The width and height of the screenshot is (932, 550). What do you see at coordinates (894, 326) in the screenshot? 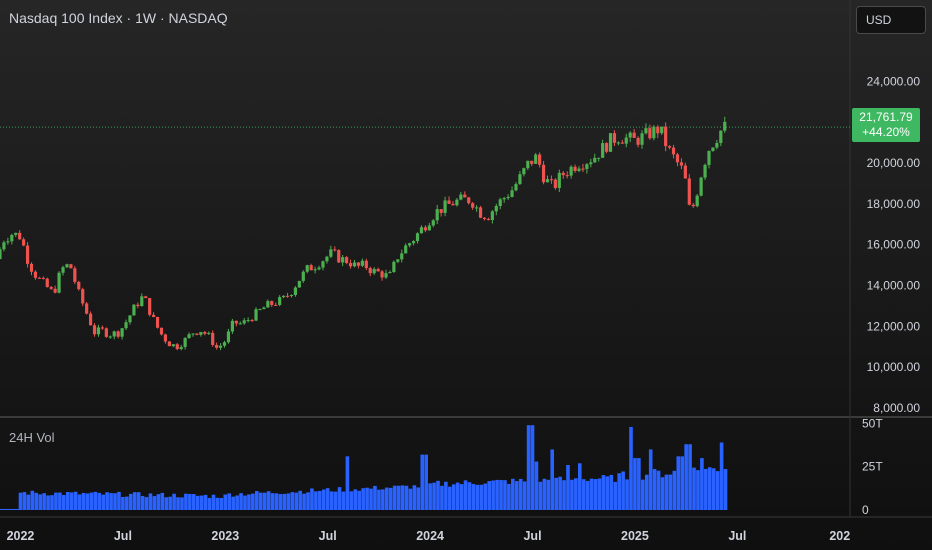
I see `y-tick-label: 12,000.00` at bounding box center [894, 326].